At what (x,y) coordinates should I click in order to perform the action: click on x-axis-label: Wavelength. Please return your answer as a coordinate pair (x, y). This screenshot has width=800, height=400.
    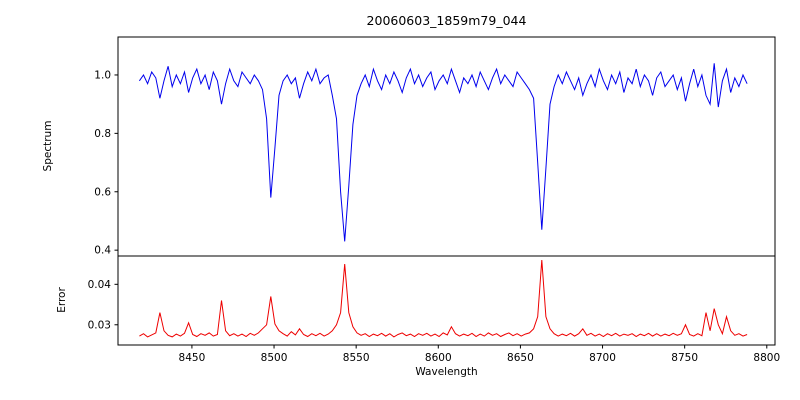
    Looking at the image, I should click on (446, 372).